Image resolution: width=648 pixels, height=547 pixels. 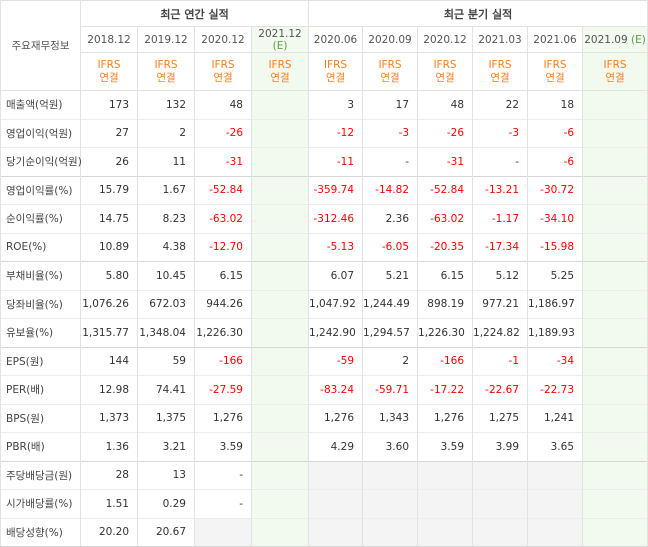 I want to click on quarter-period-header: 2021.03, so click(x=500, y=39).